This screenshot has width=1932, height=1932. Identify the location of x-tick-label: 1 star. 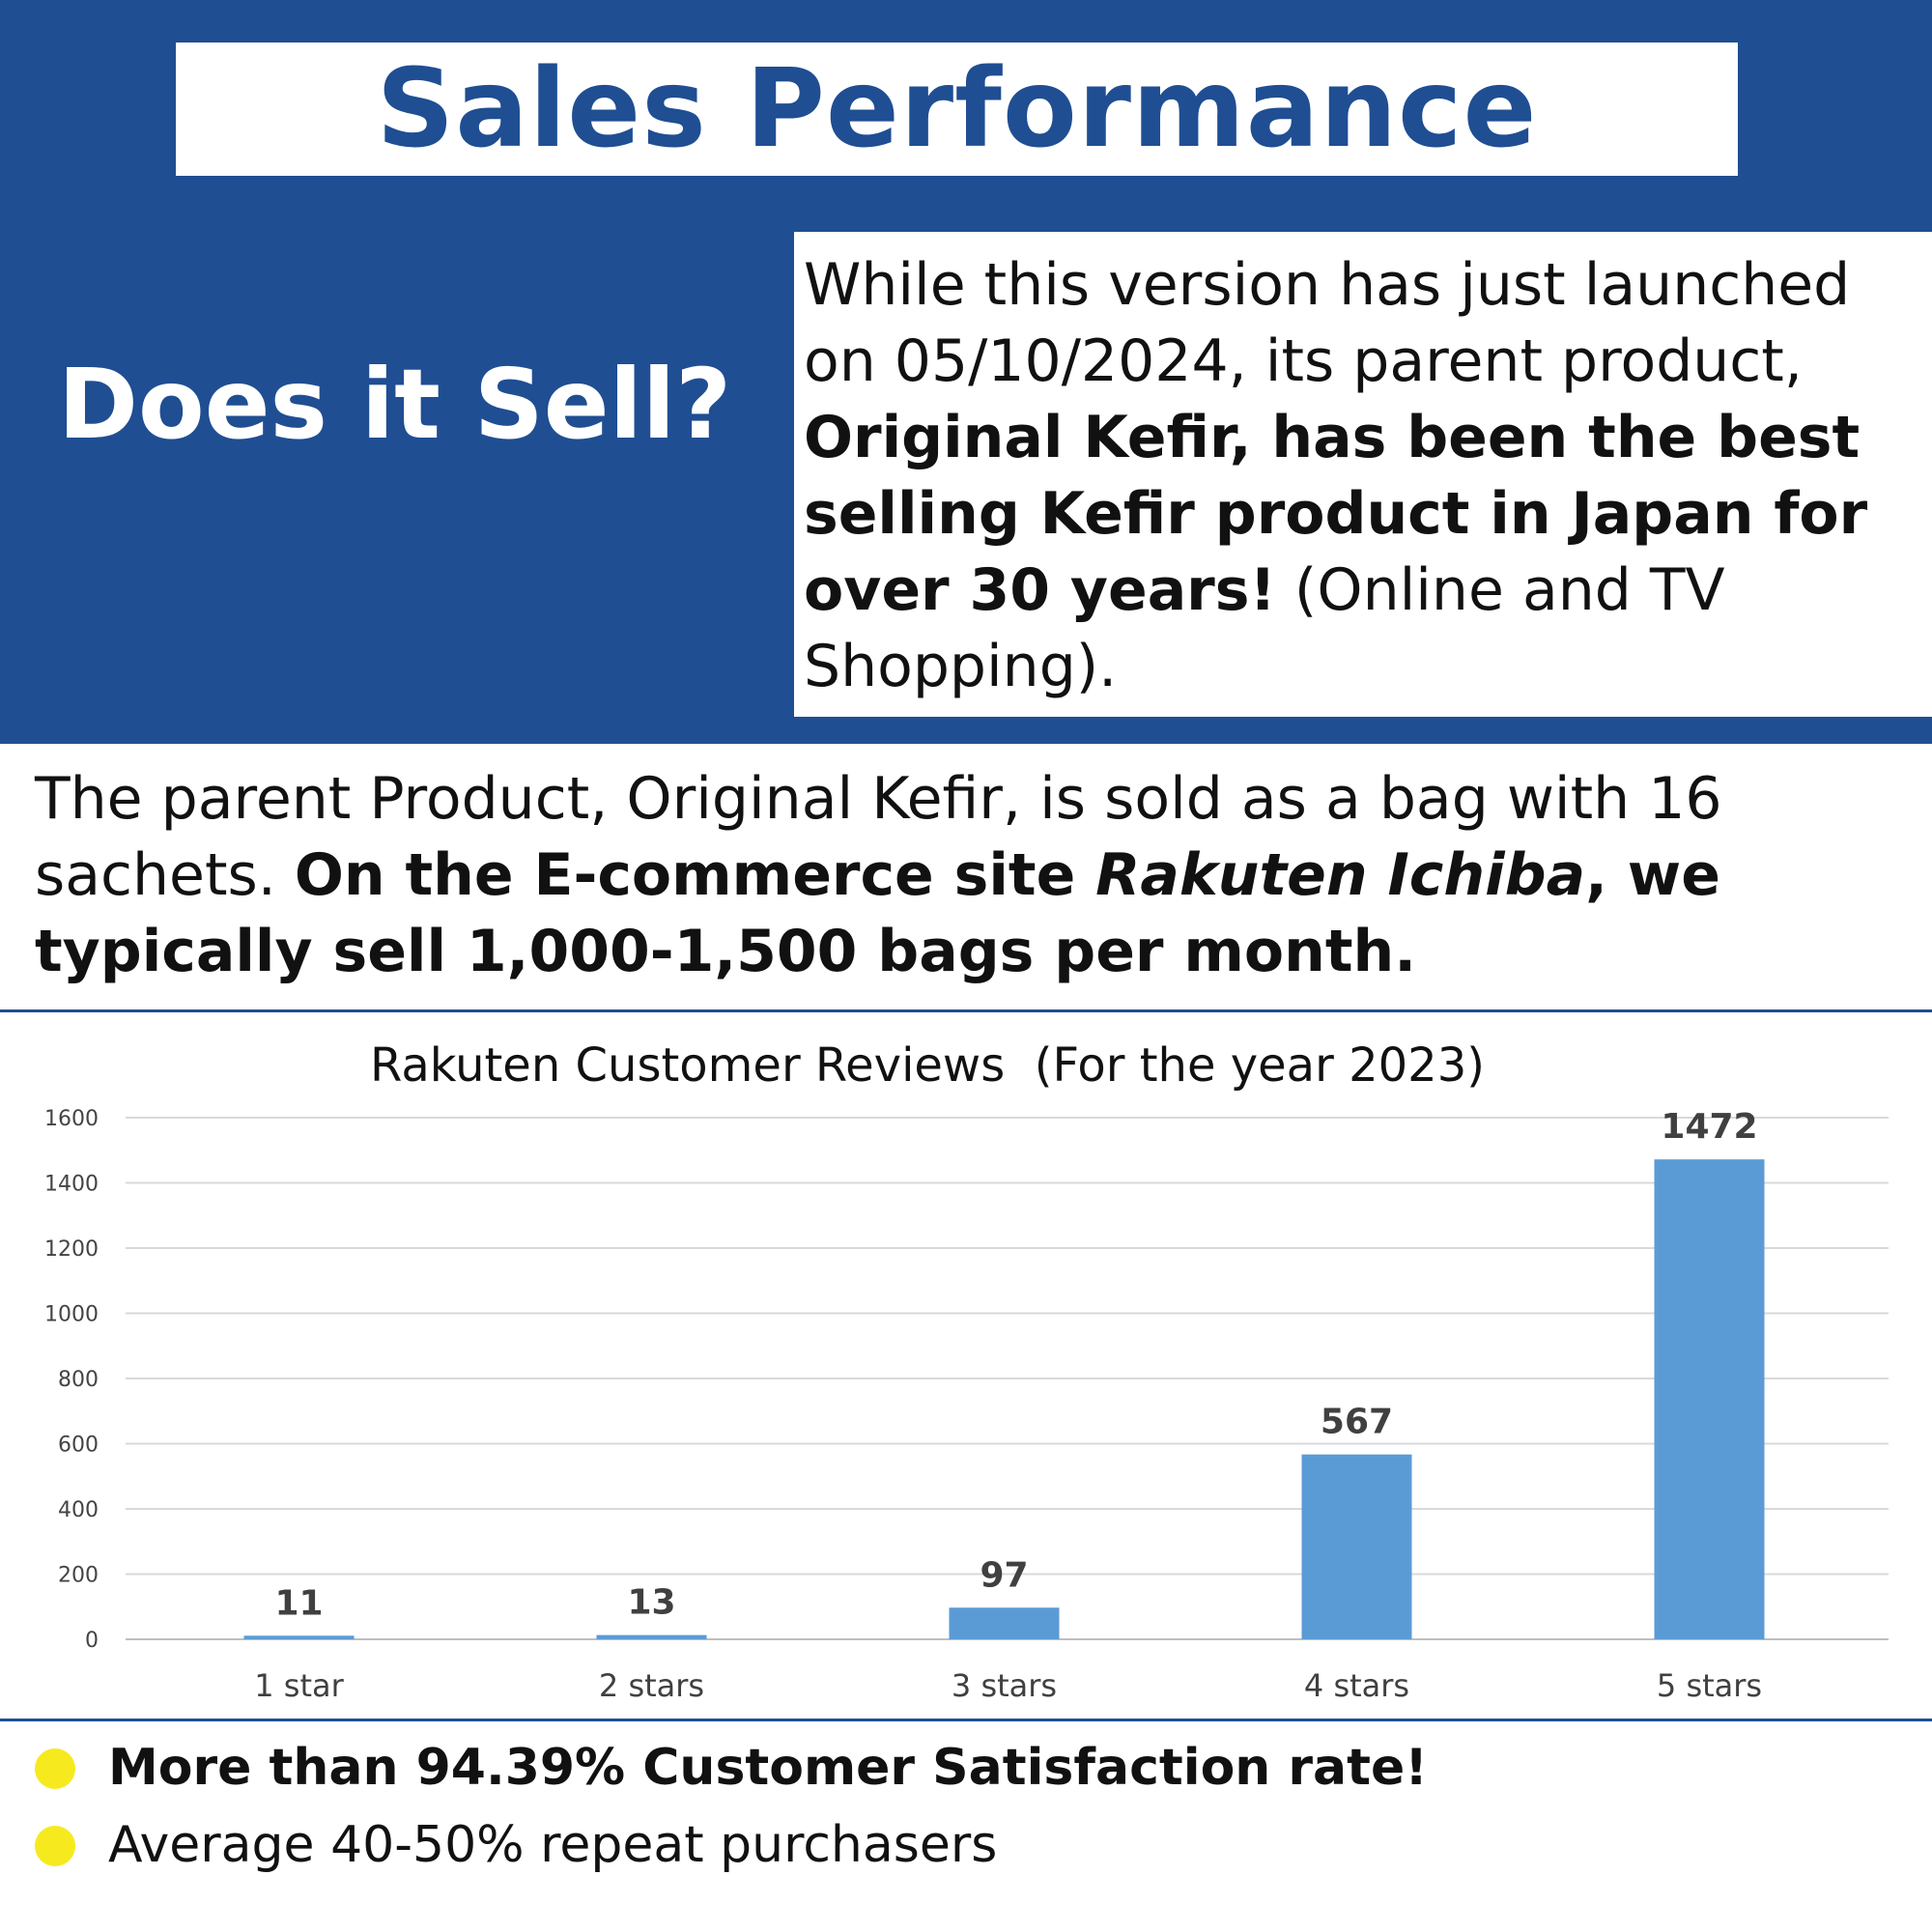
(299, 1685).